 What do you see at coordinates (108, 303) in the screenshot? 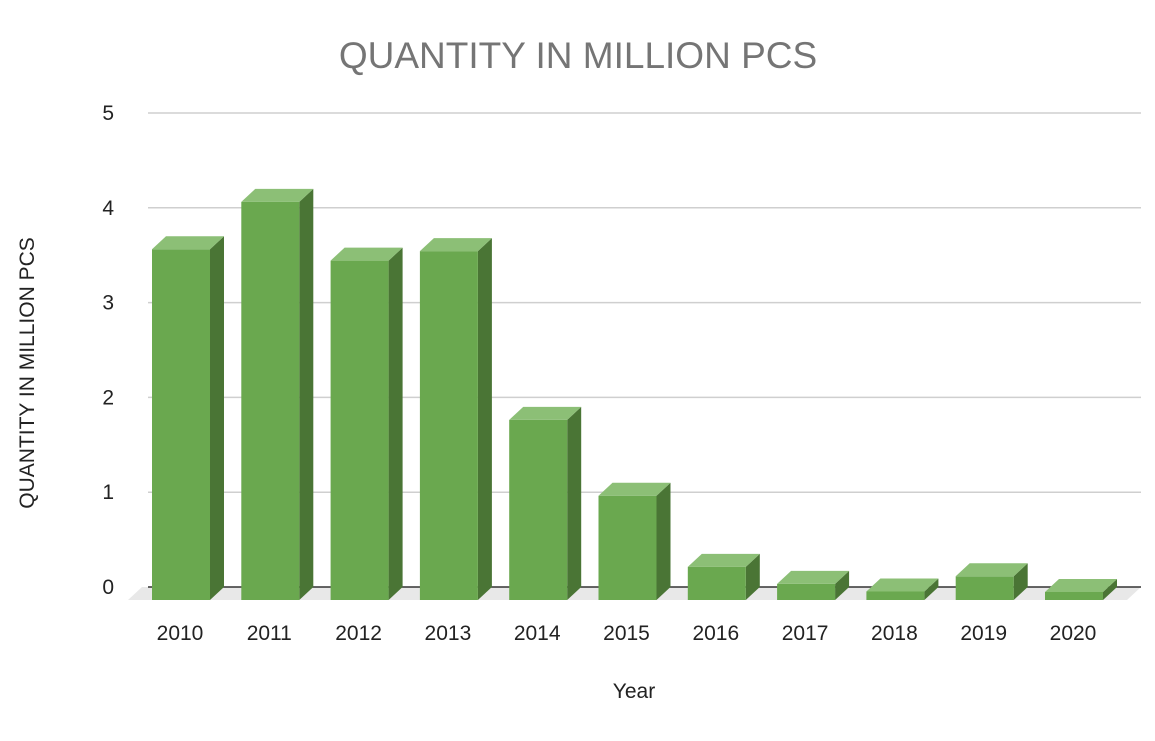
I see `y-tick-label: 3` at bounding box center [108, 303].